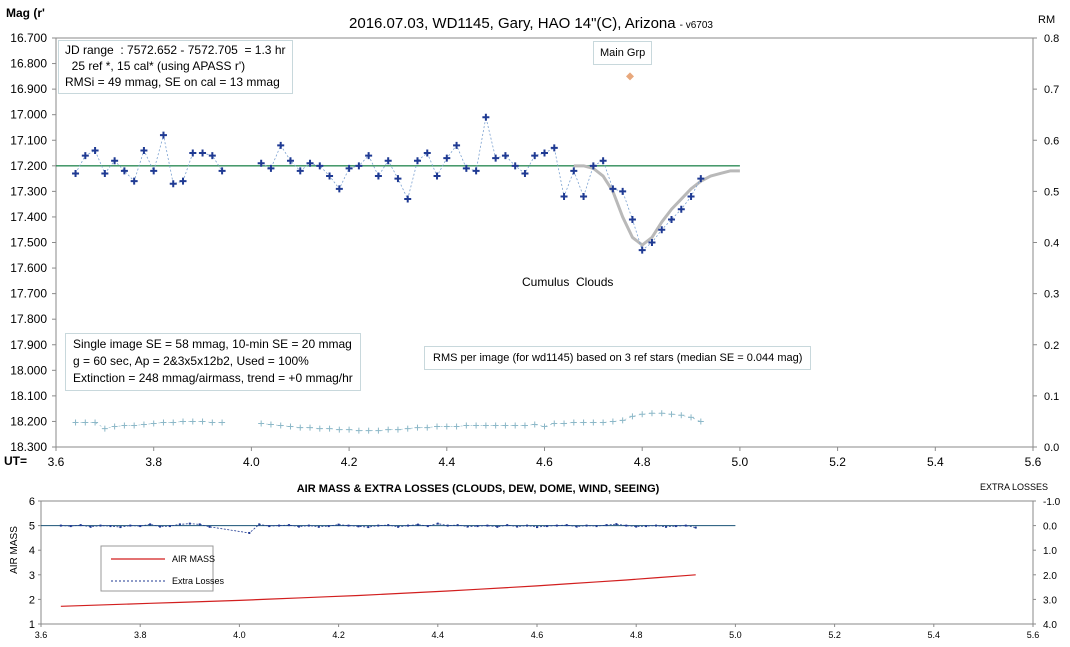 The image size is (1070, 647). Describe the element at coordinates (1052, 502) in the screenshot. I see `bottom-y2-tick-label: -1.0` at that location.